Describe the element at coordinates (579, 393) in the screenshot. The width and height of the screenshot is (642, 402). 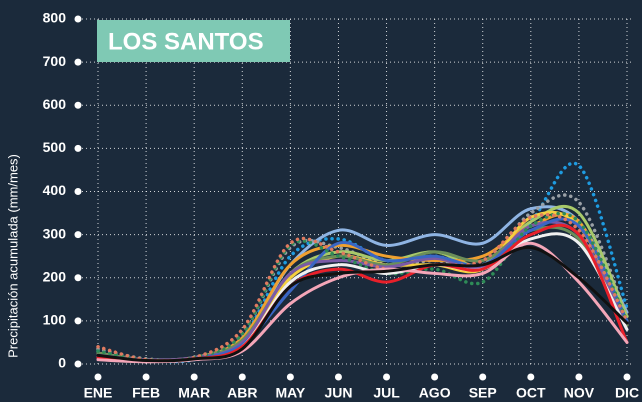
I see `x-tick-label: NOV` at that location.